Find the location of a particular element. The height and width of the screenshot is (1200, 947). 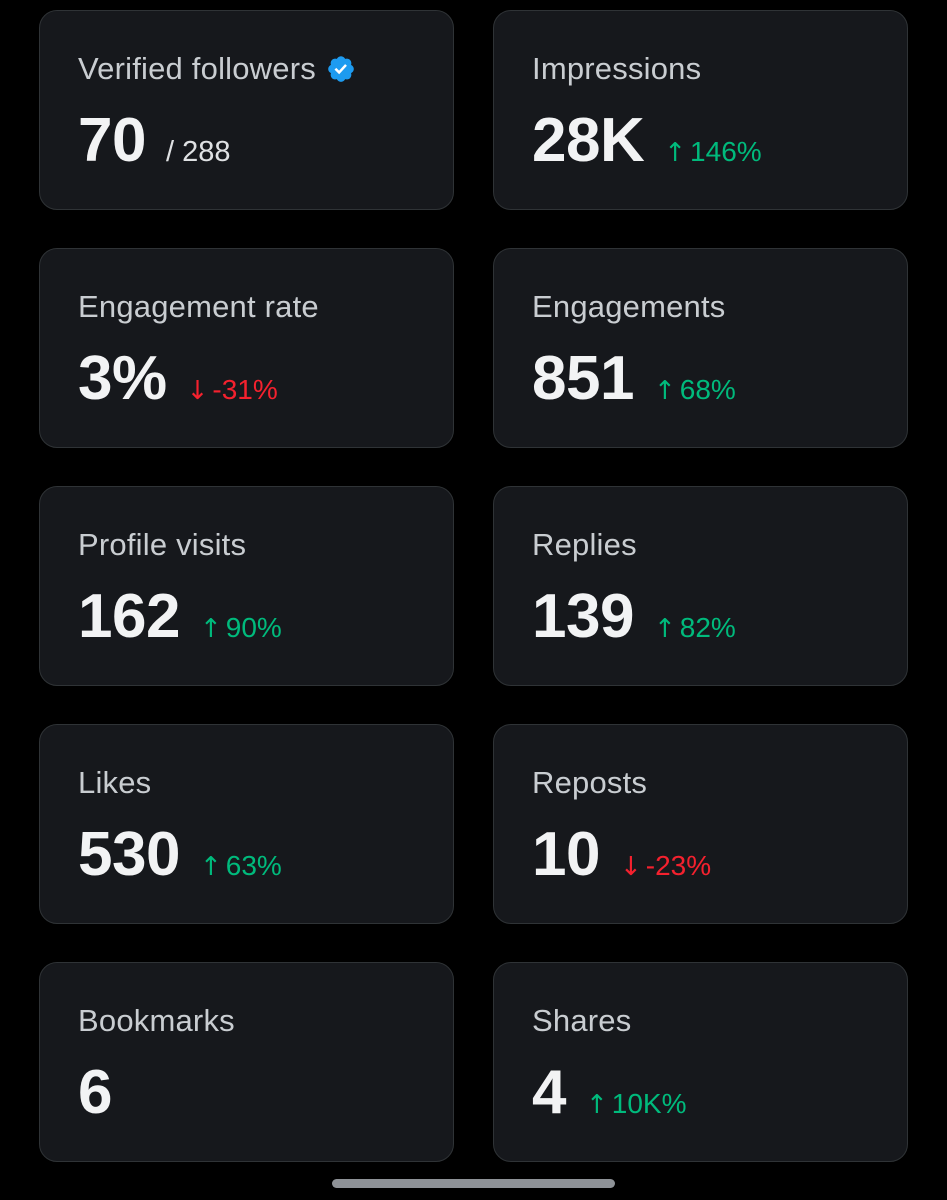

metric-change: ↓ -31% is located at coordinates (232, 390).